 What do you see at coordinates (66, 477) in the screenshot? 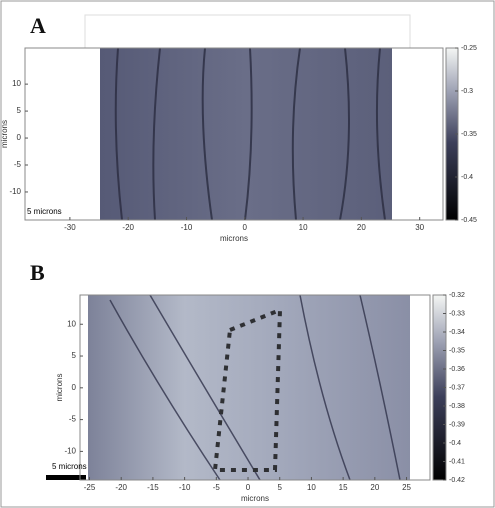
I see `scale-bar` at bounding box center [66, 477].